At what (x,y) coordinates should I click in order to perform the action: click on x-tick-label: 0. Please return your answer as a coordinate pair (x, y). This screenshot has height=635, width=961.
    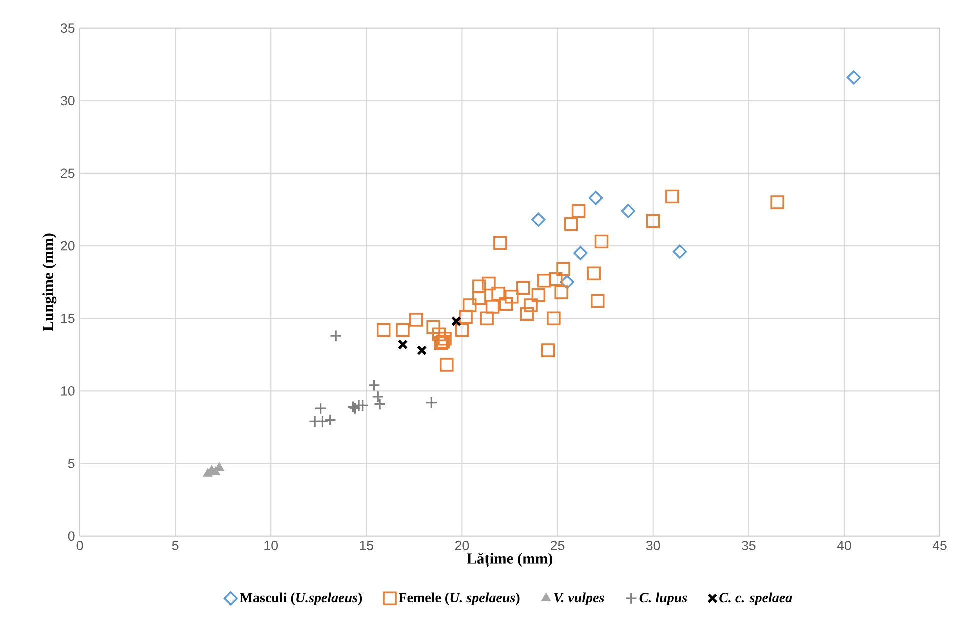
    Looking at the image, I should click on (80, 545).